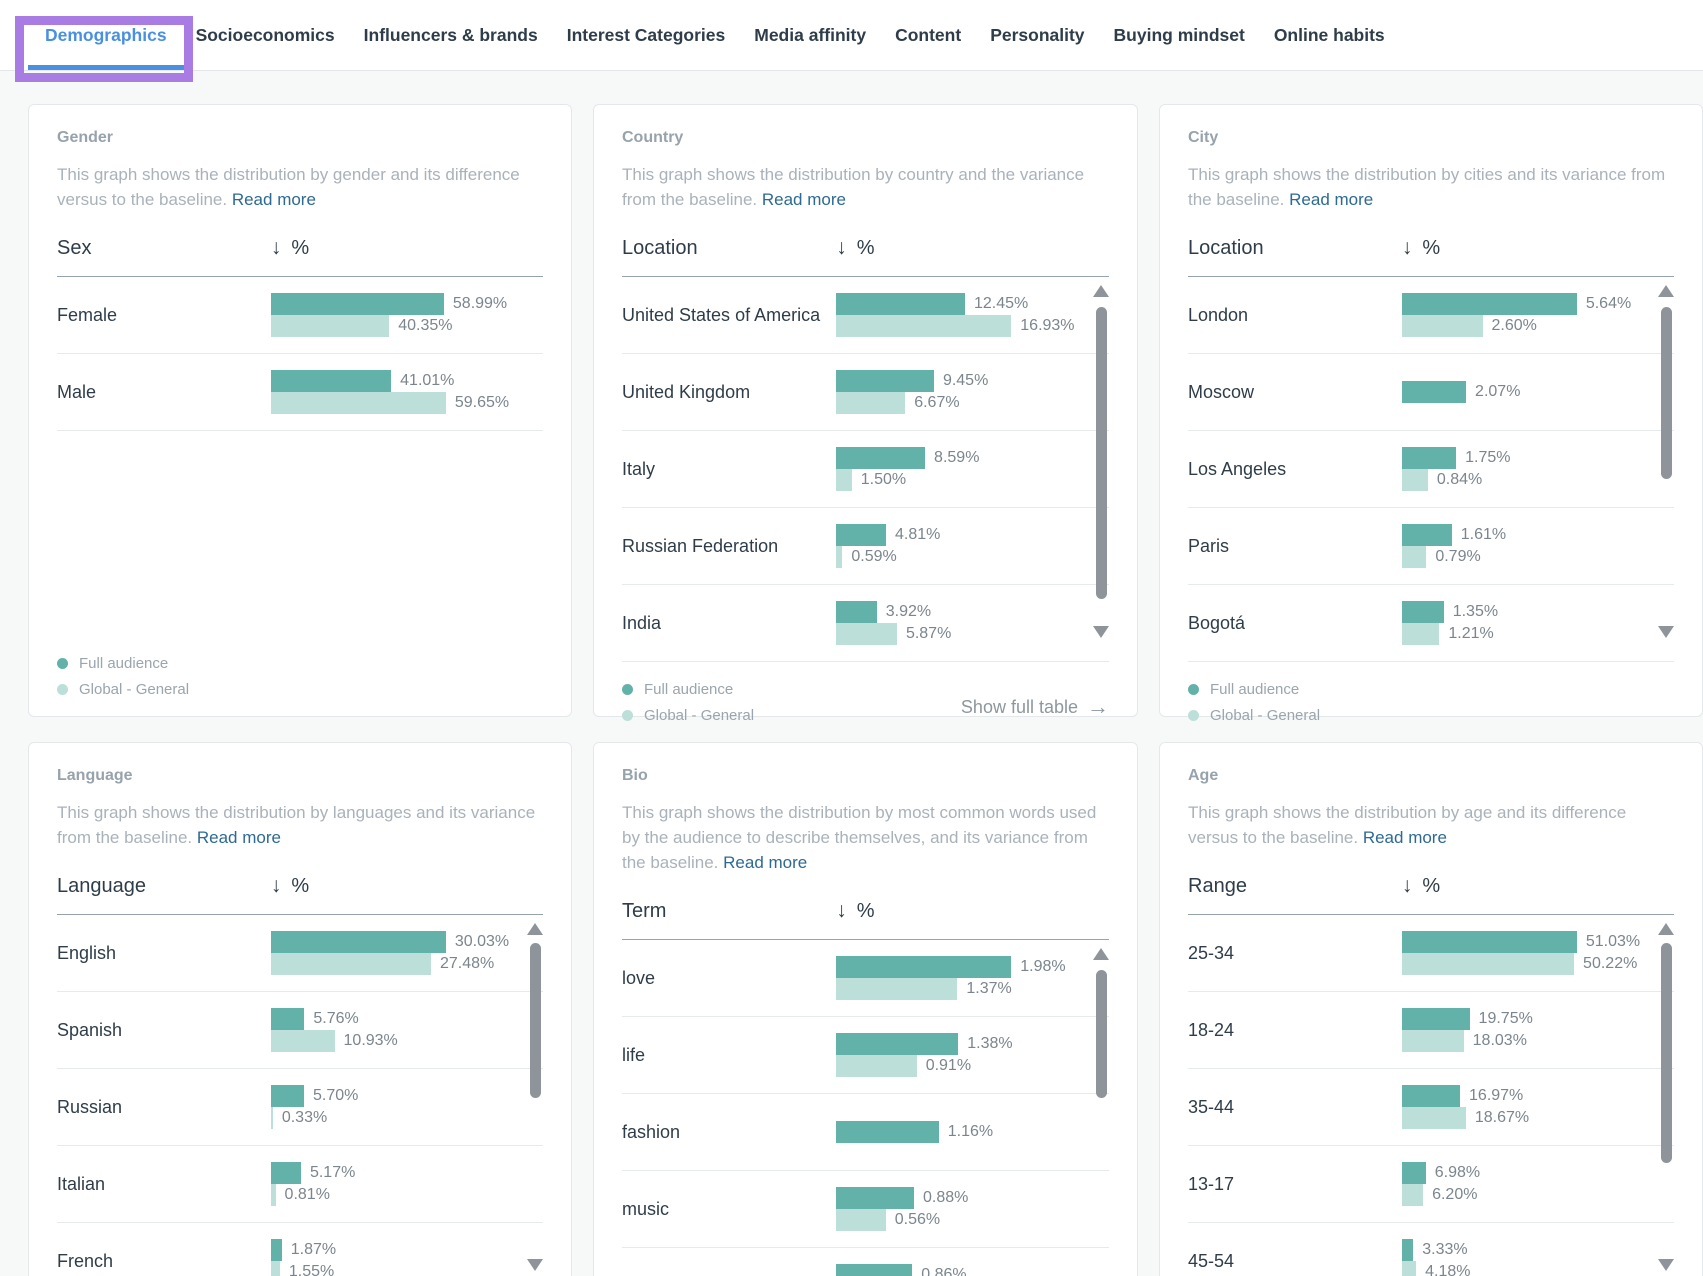 This screenshot has height=1276, width=1703. I want to click on tab-influencers-brands: Influencers & brands, so click(450, 34).